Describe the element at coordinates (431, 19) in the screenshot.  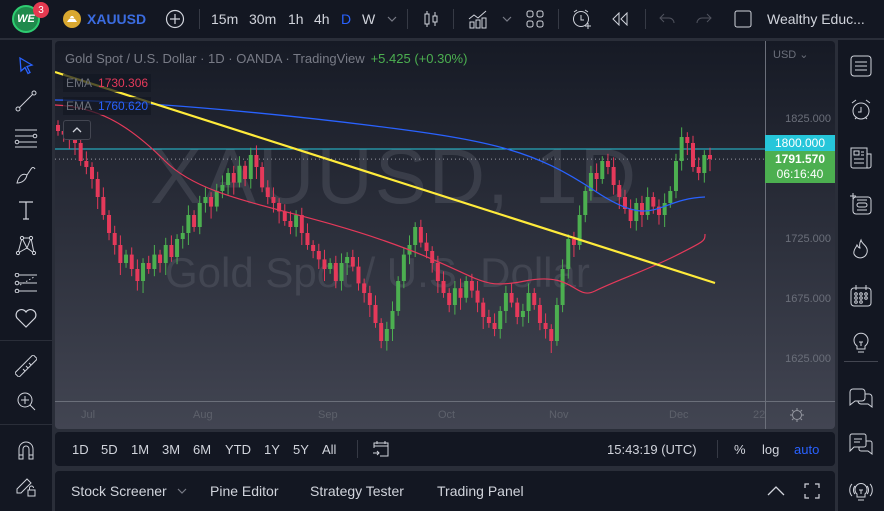
I see `candle-style-icon` at that location.